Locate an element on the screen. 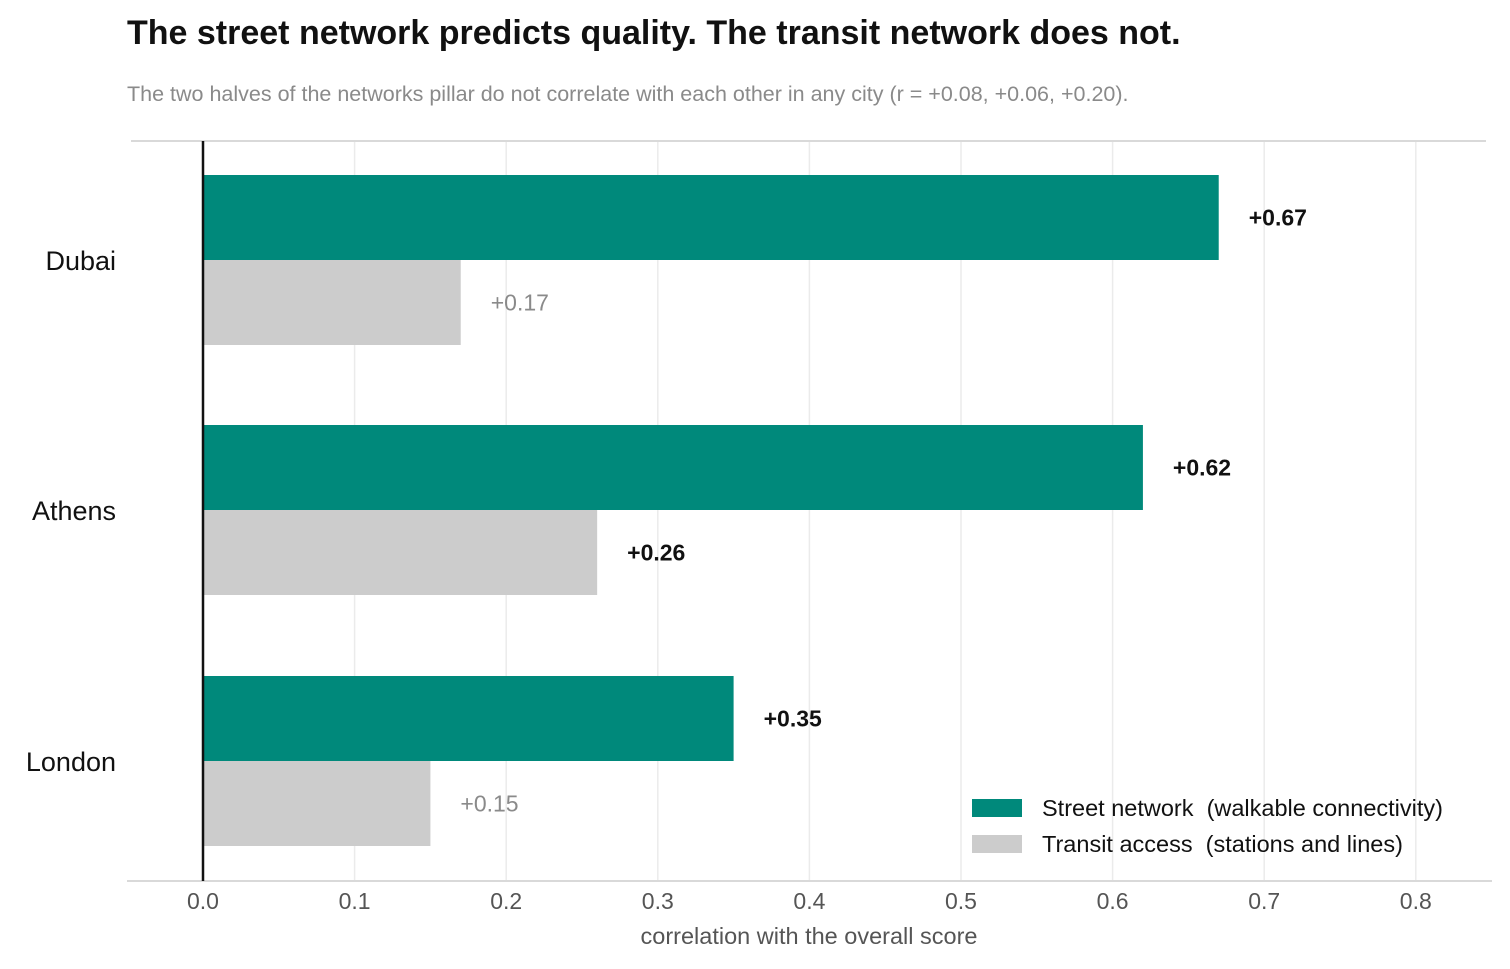  transit-value-label-london: +0.15 is located at coordinates (489, 804).